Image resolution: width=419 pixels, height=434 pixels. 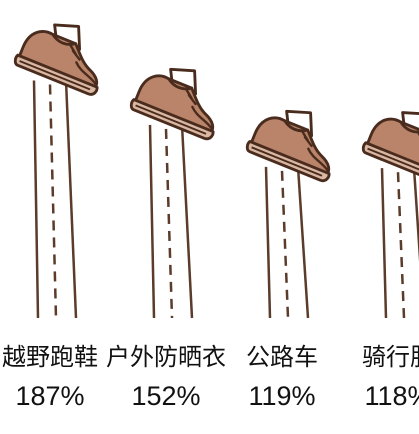 I want to click on bar-4: 骑行服 118%, so click(x=390, y=261).